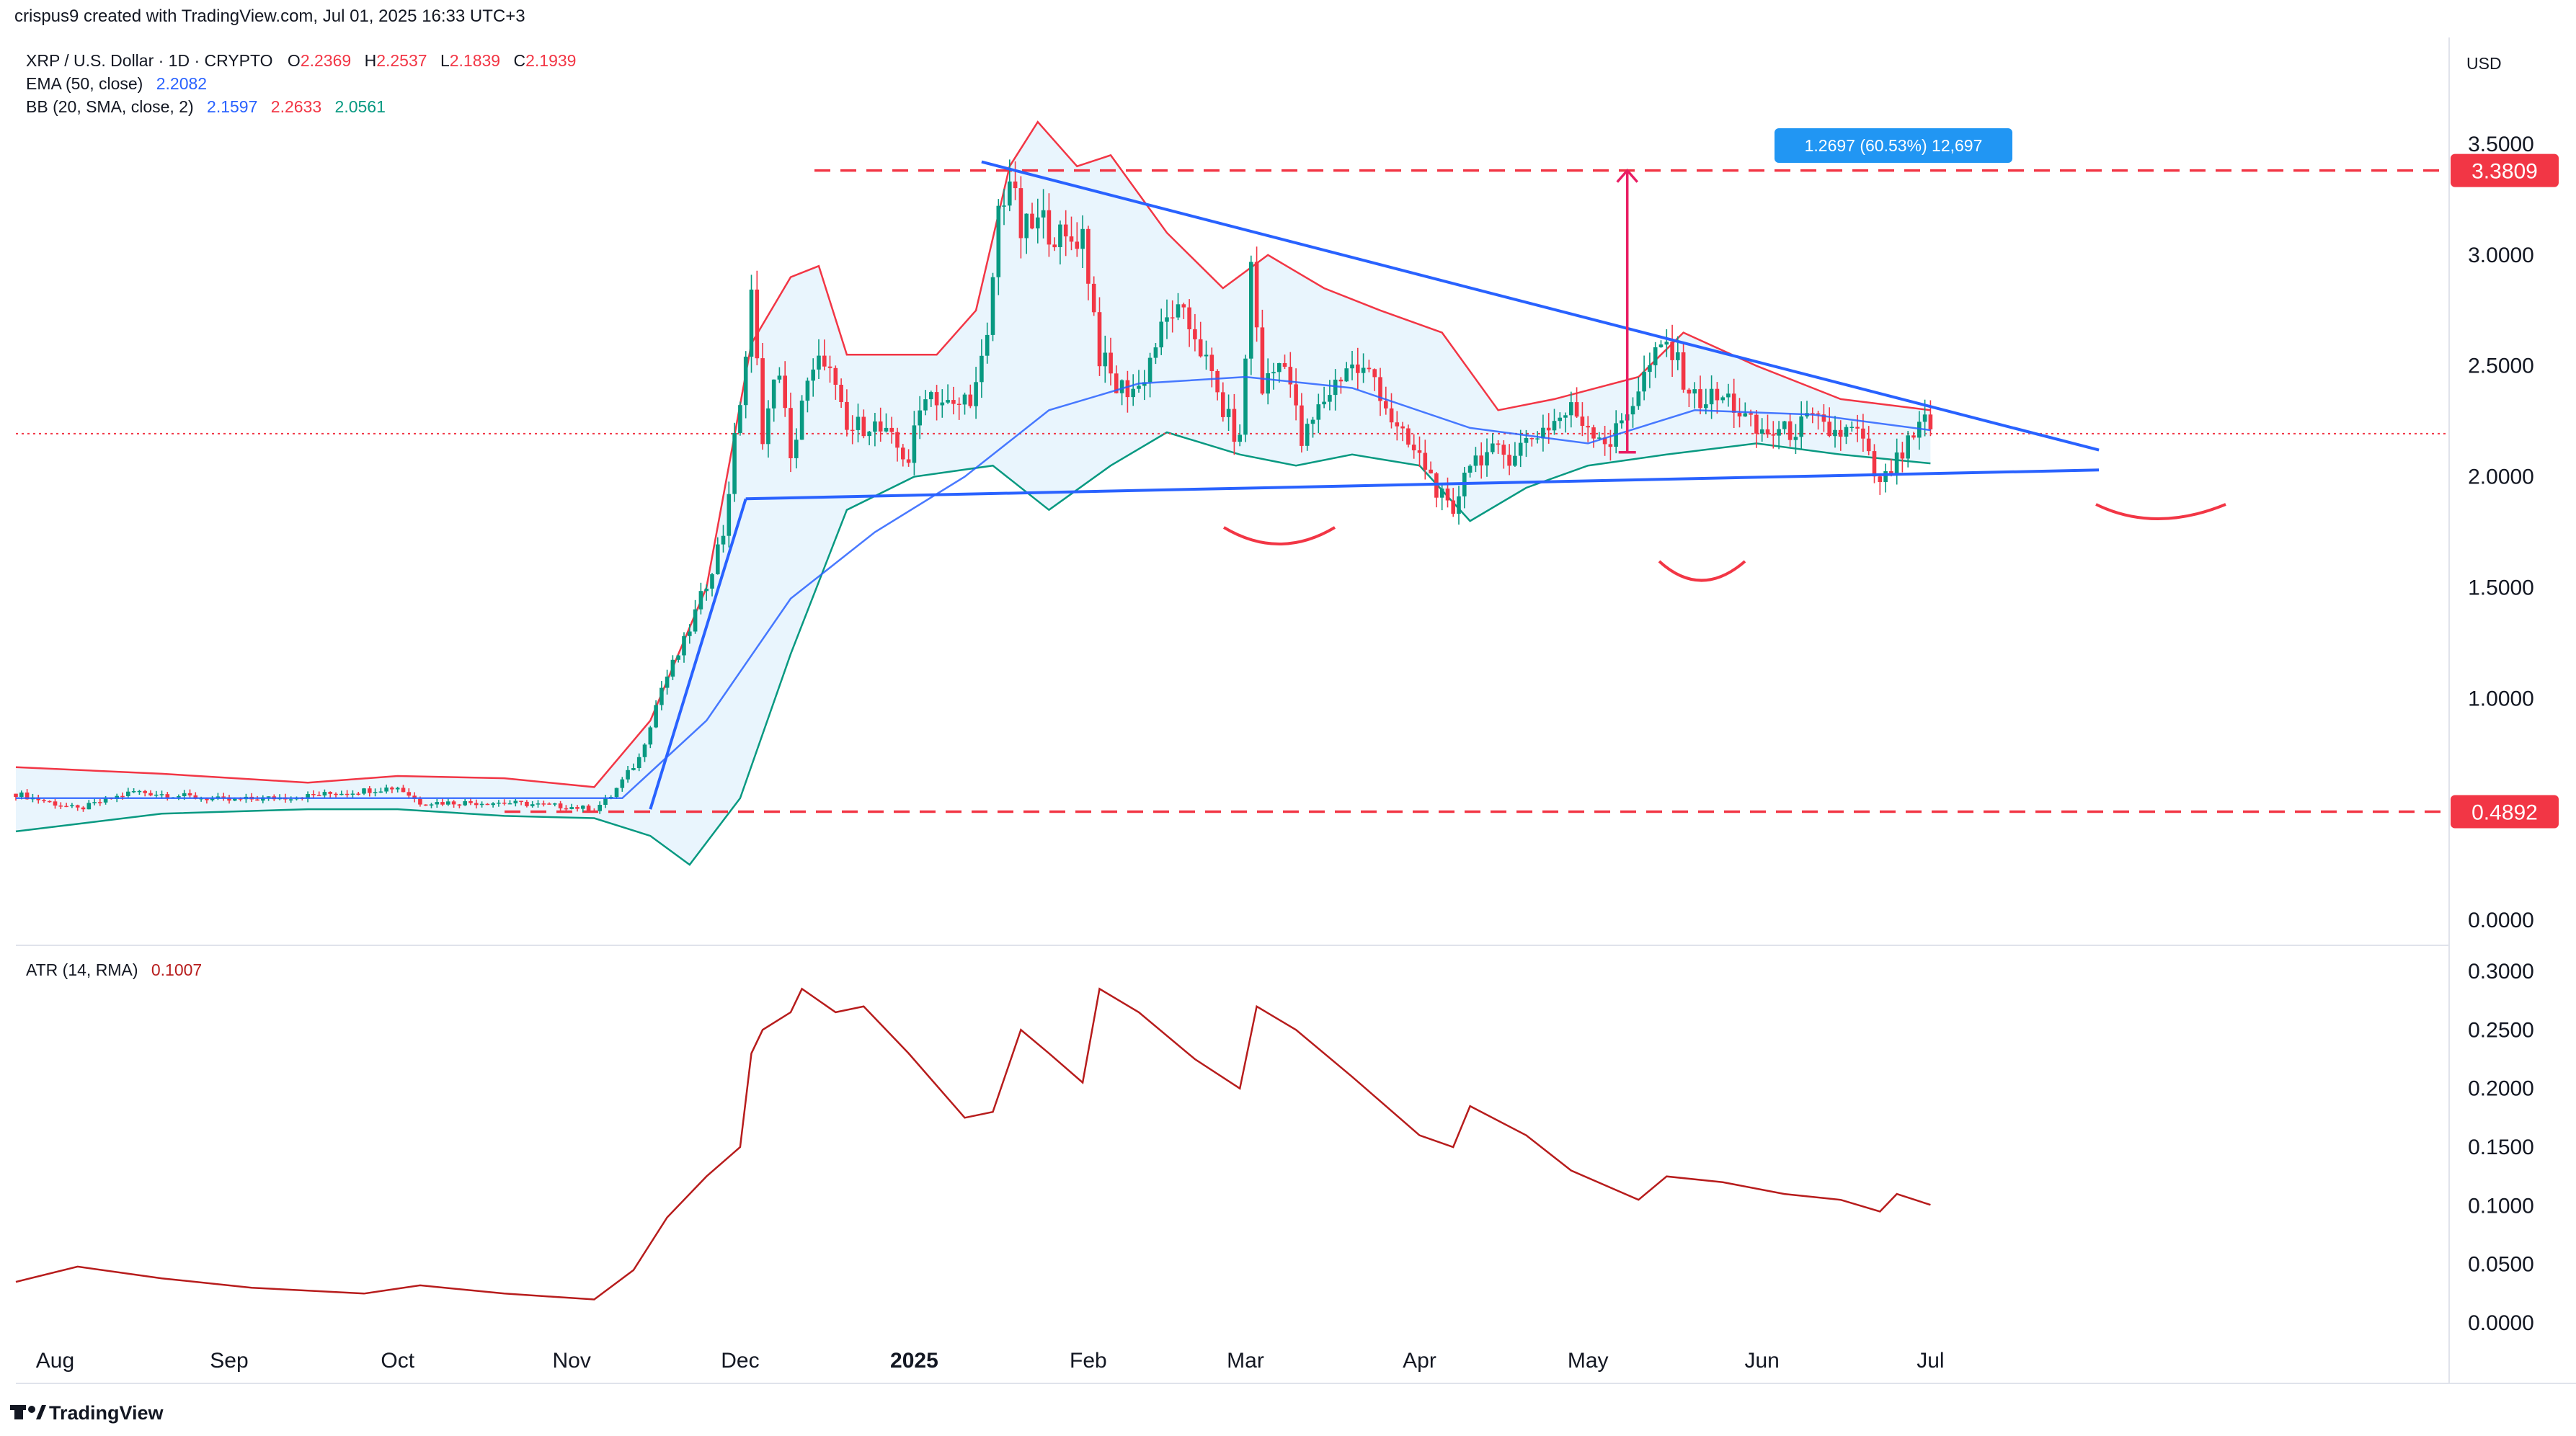  Describe the element at coordinates (1419, 1361) in the screenshot. I see `time-tick-label: Apr` at that location.